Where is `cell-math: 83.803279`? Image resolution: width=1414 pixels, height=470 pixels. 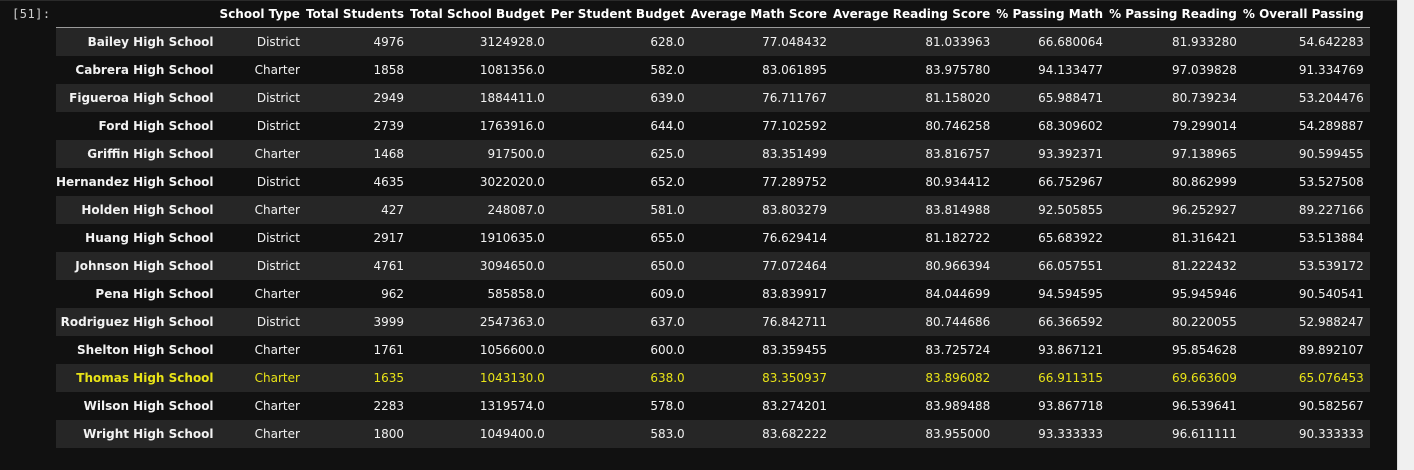
cell-math: 83.803279 is located at coordinates (794, 210).